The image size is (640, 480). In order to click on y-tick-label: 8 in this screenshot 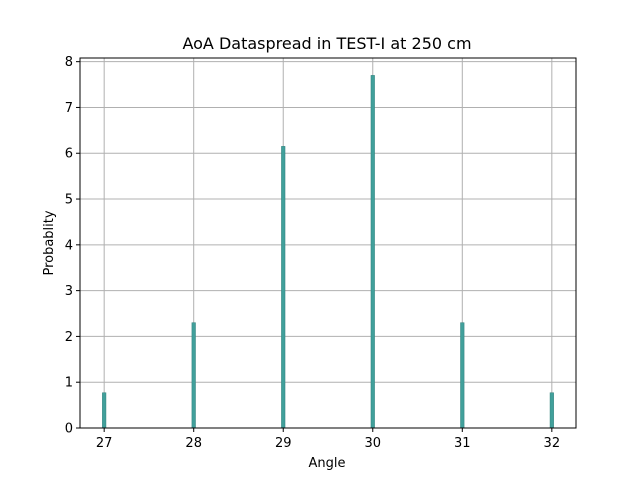, I will do `click(69, 62)`.